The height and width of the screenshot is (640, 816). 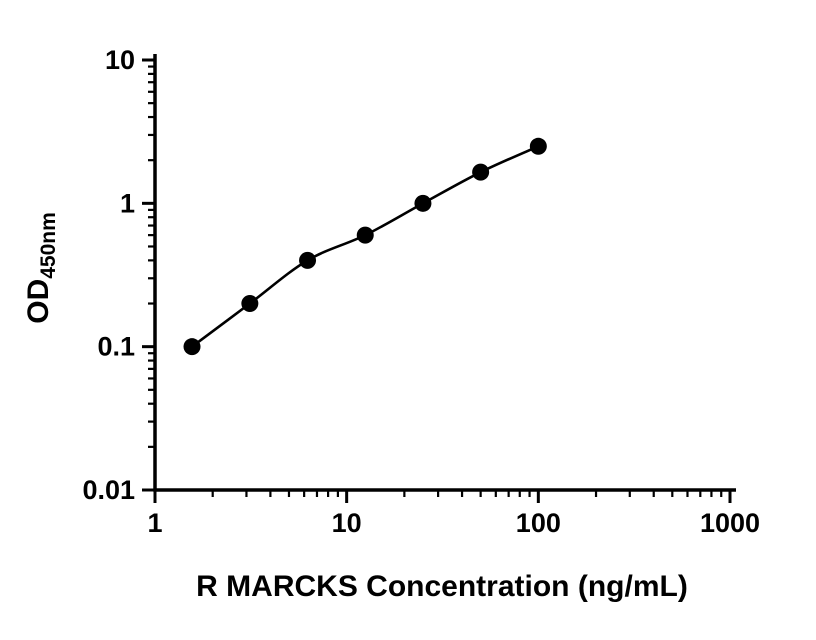 What do you see at coordinates (127, 203) in the screenshot?
I see `y-tick-label: 1` at bounding box center [127, 203].